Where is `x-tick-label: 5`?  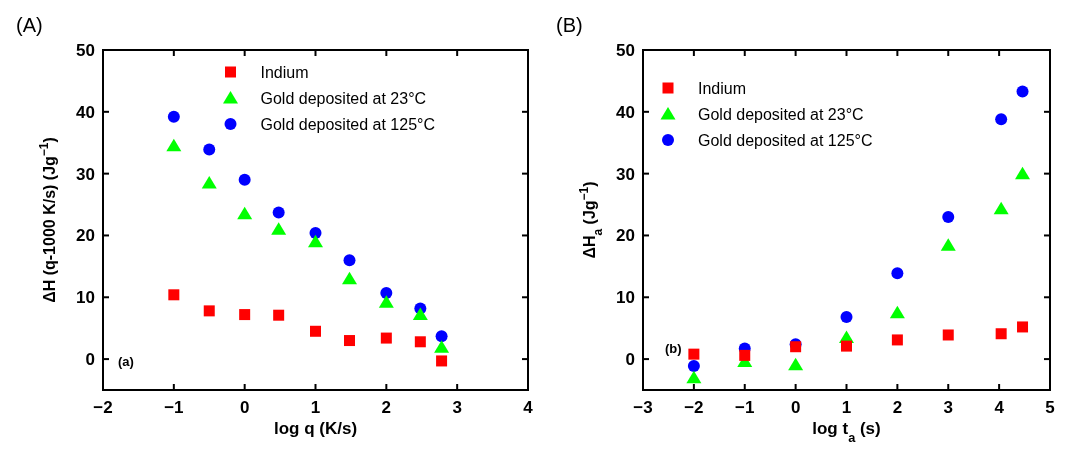
x-tick-label: 5 is located at coordinates (1050, 407).